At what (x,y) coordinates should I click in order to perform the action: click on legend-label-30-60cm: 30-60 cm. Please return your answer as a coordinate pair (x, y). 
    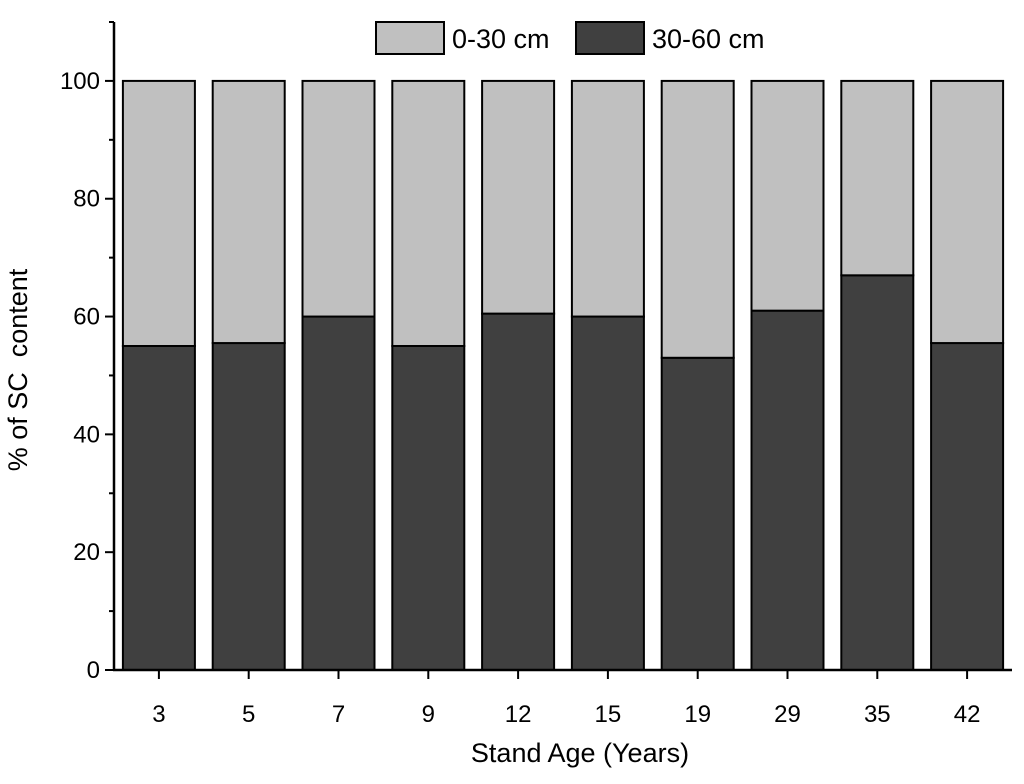
    Looking at the image, I should click on (708, 39).